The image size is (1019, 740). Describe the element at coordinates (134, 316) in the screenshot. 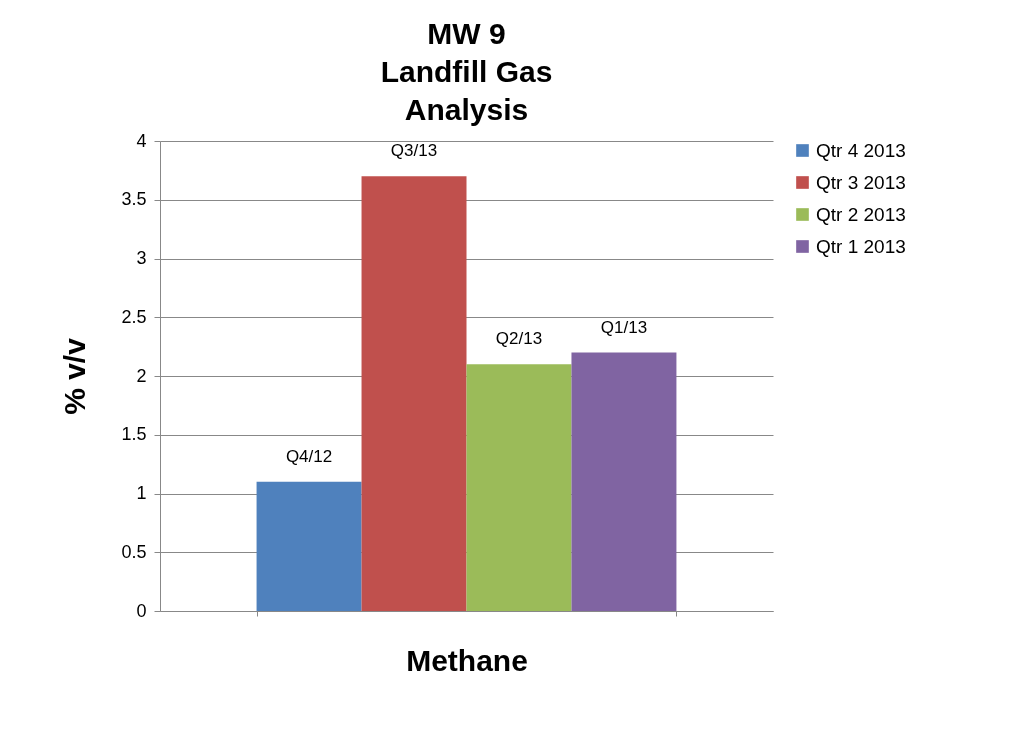

I see `y-tick-label: 2.5` at that location.